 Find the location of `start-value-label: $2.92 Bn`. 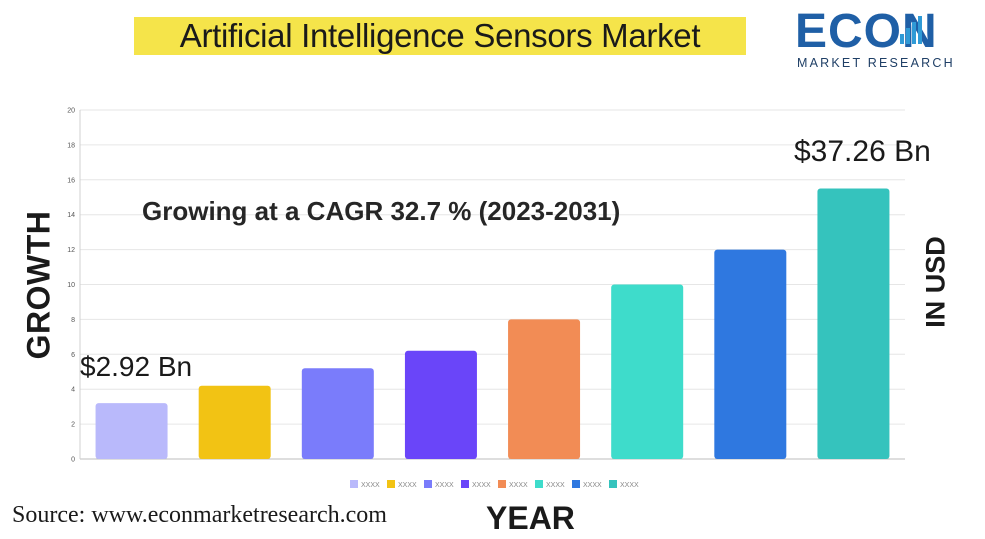

start-value-label: $2.92 Bn is located at coordinates (136, 366).